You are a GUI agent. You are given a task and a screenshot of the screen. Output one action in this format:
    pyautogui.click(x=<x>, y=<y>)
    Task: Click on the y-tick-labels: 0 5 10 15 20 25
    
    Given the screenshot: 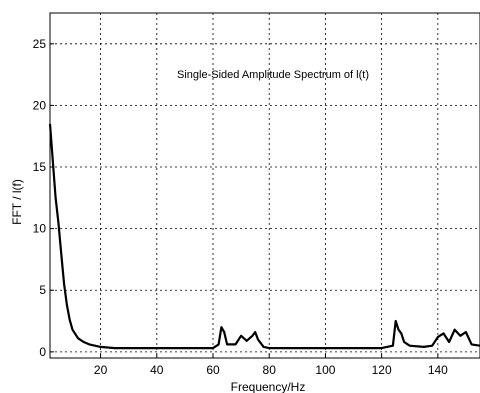 What is the action you would take?
    pyautogui.click(x=40, y=198)
    